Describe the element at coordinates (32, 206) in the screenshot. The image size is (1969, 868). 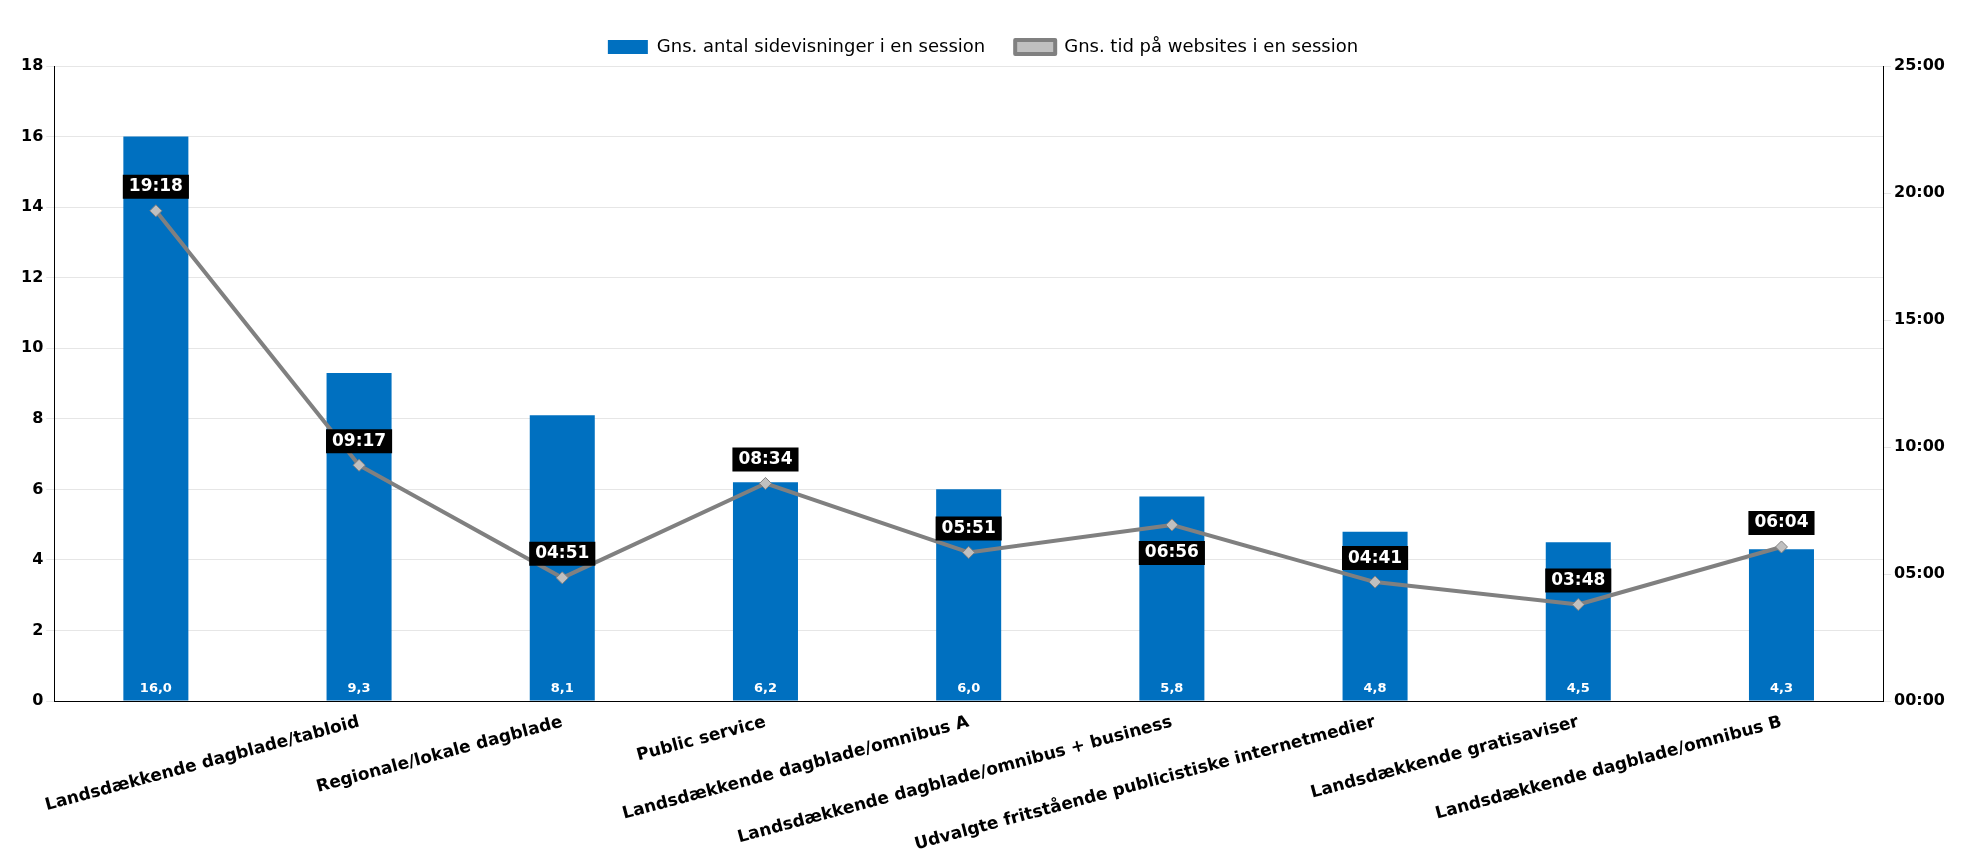
I see `y-tick-label: 14` at that location.